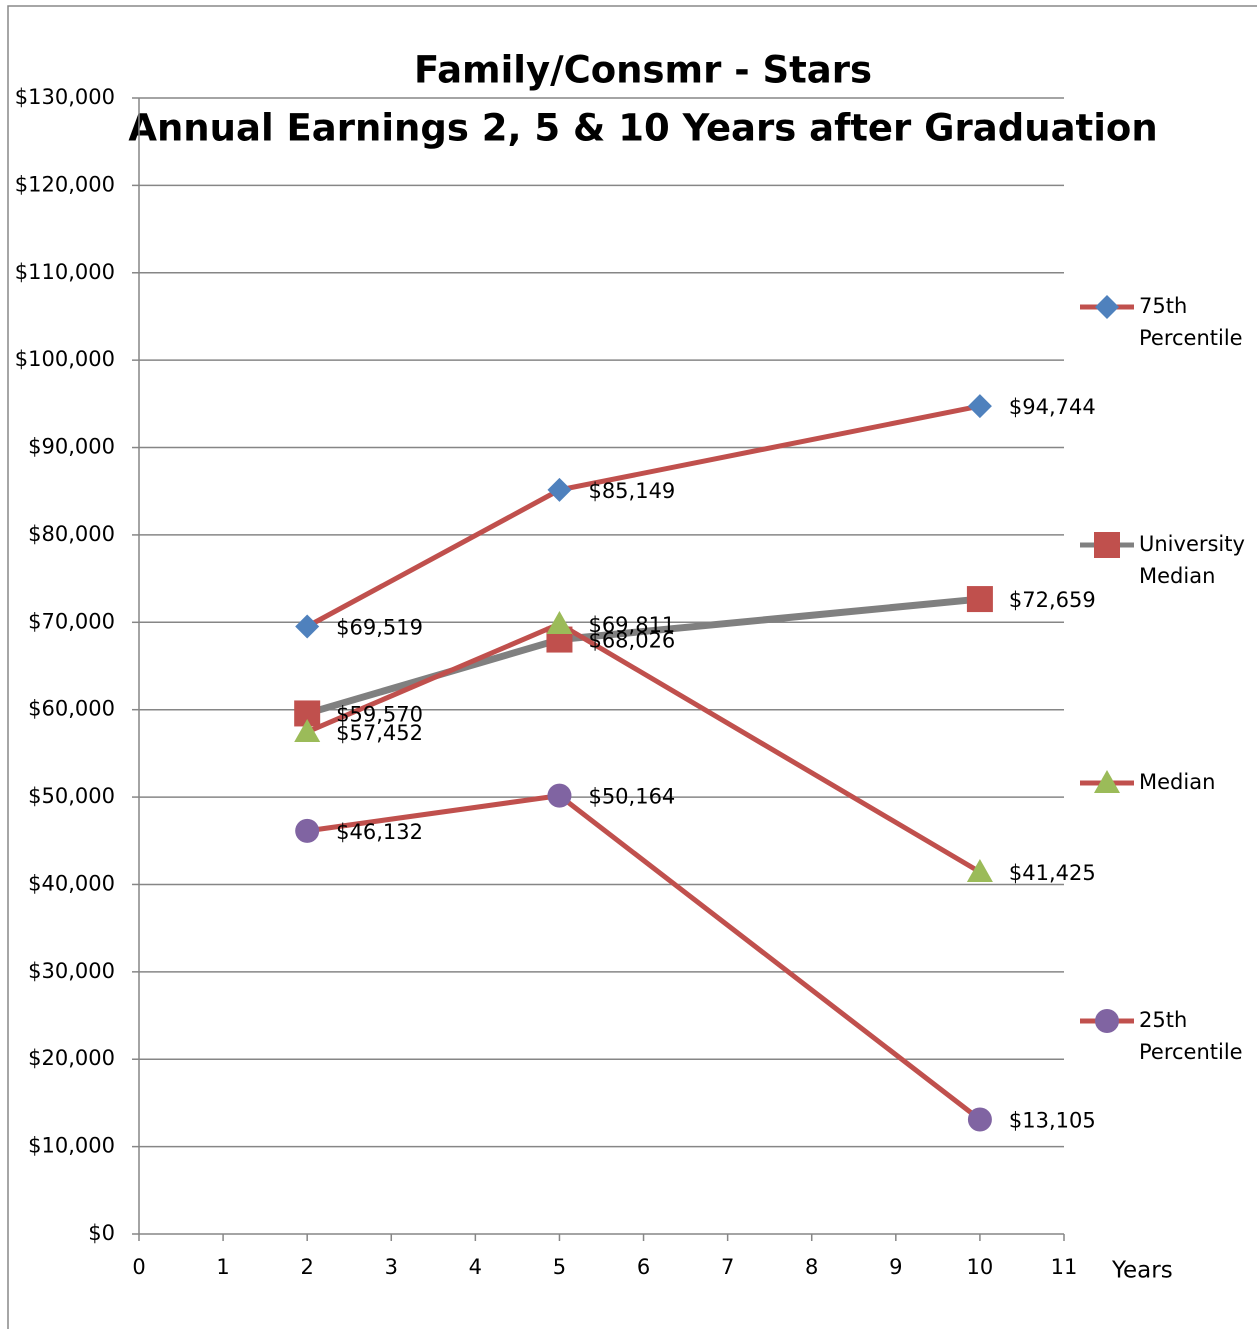 The width and height of the screenshot is (1257, 1329). Describe the element at coordinates (727, 1267) in the screenshot. I see `x-tick-label: 7` at that location.